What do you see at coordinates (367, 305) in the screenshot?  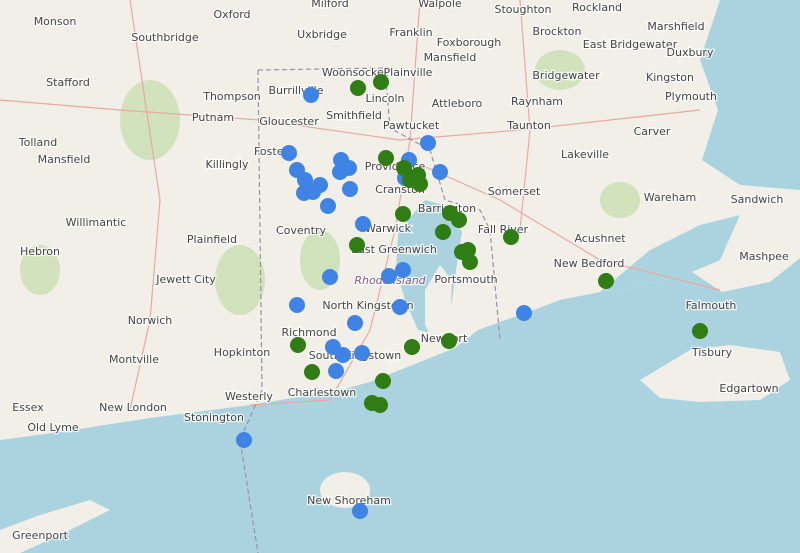 I see `place-label: North Kingstown` at bounding box center [367, 305].